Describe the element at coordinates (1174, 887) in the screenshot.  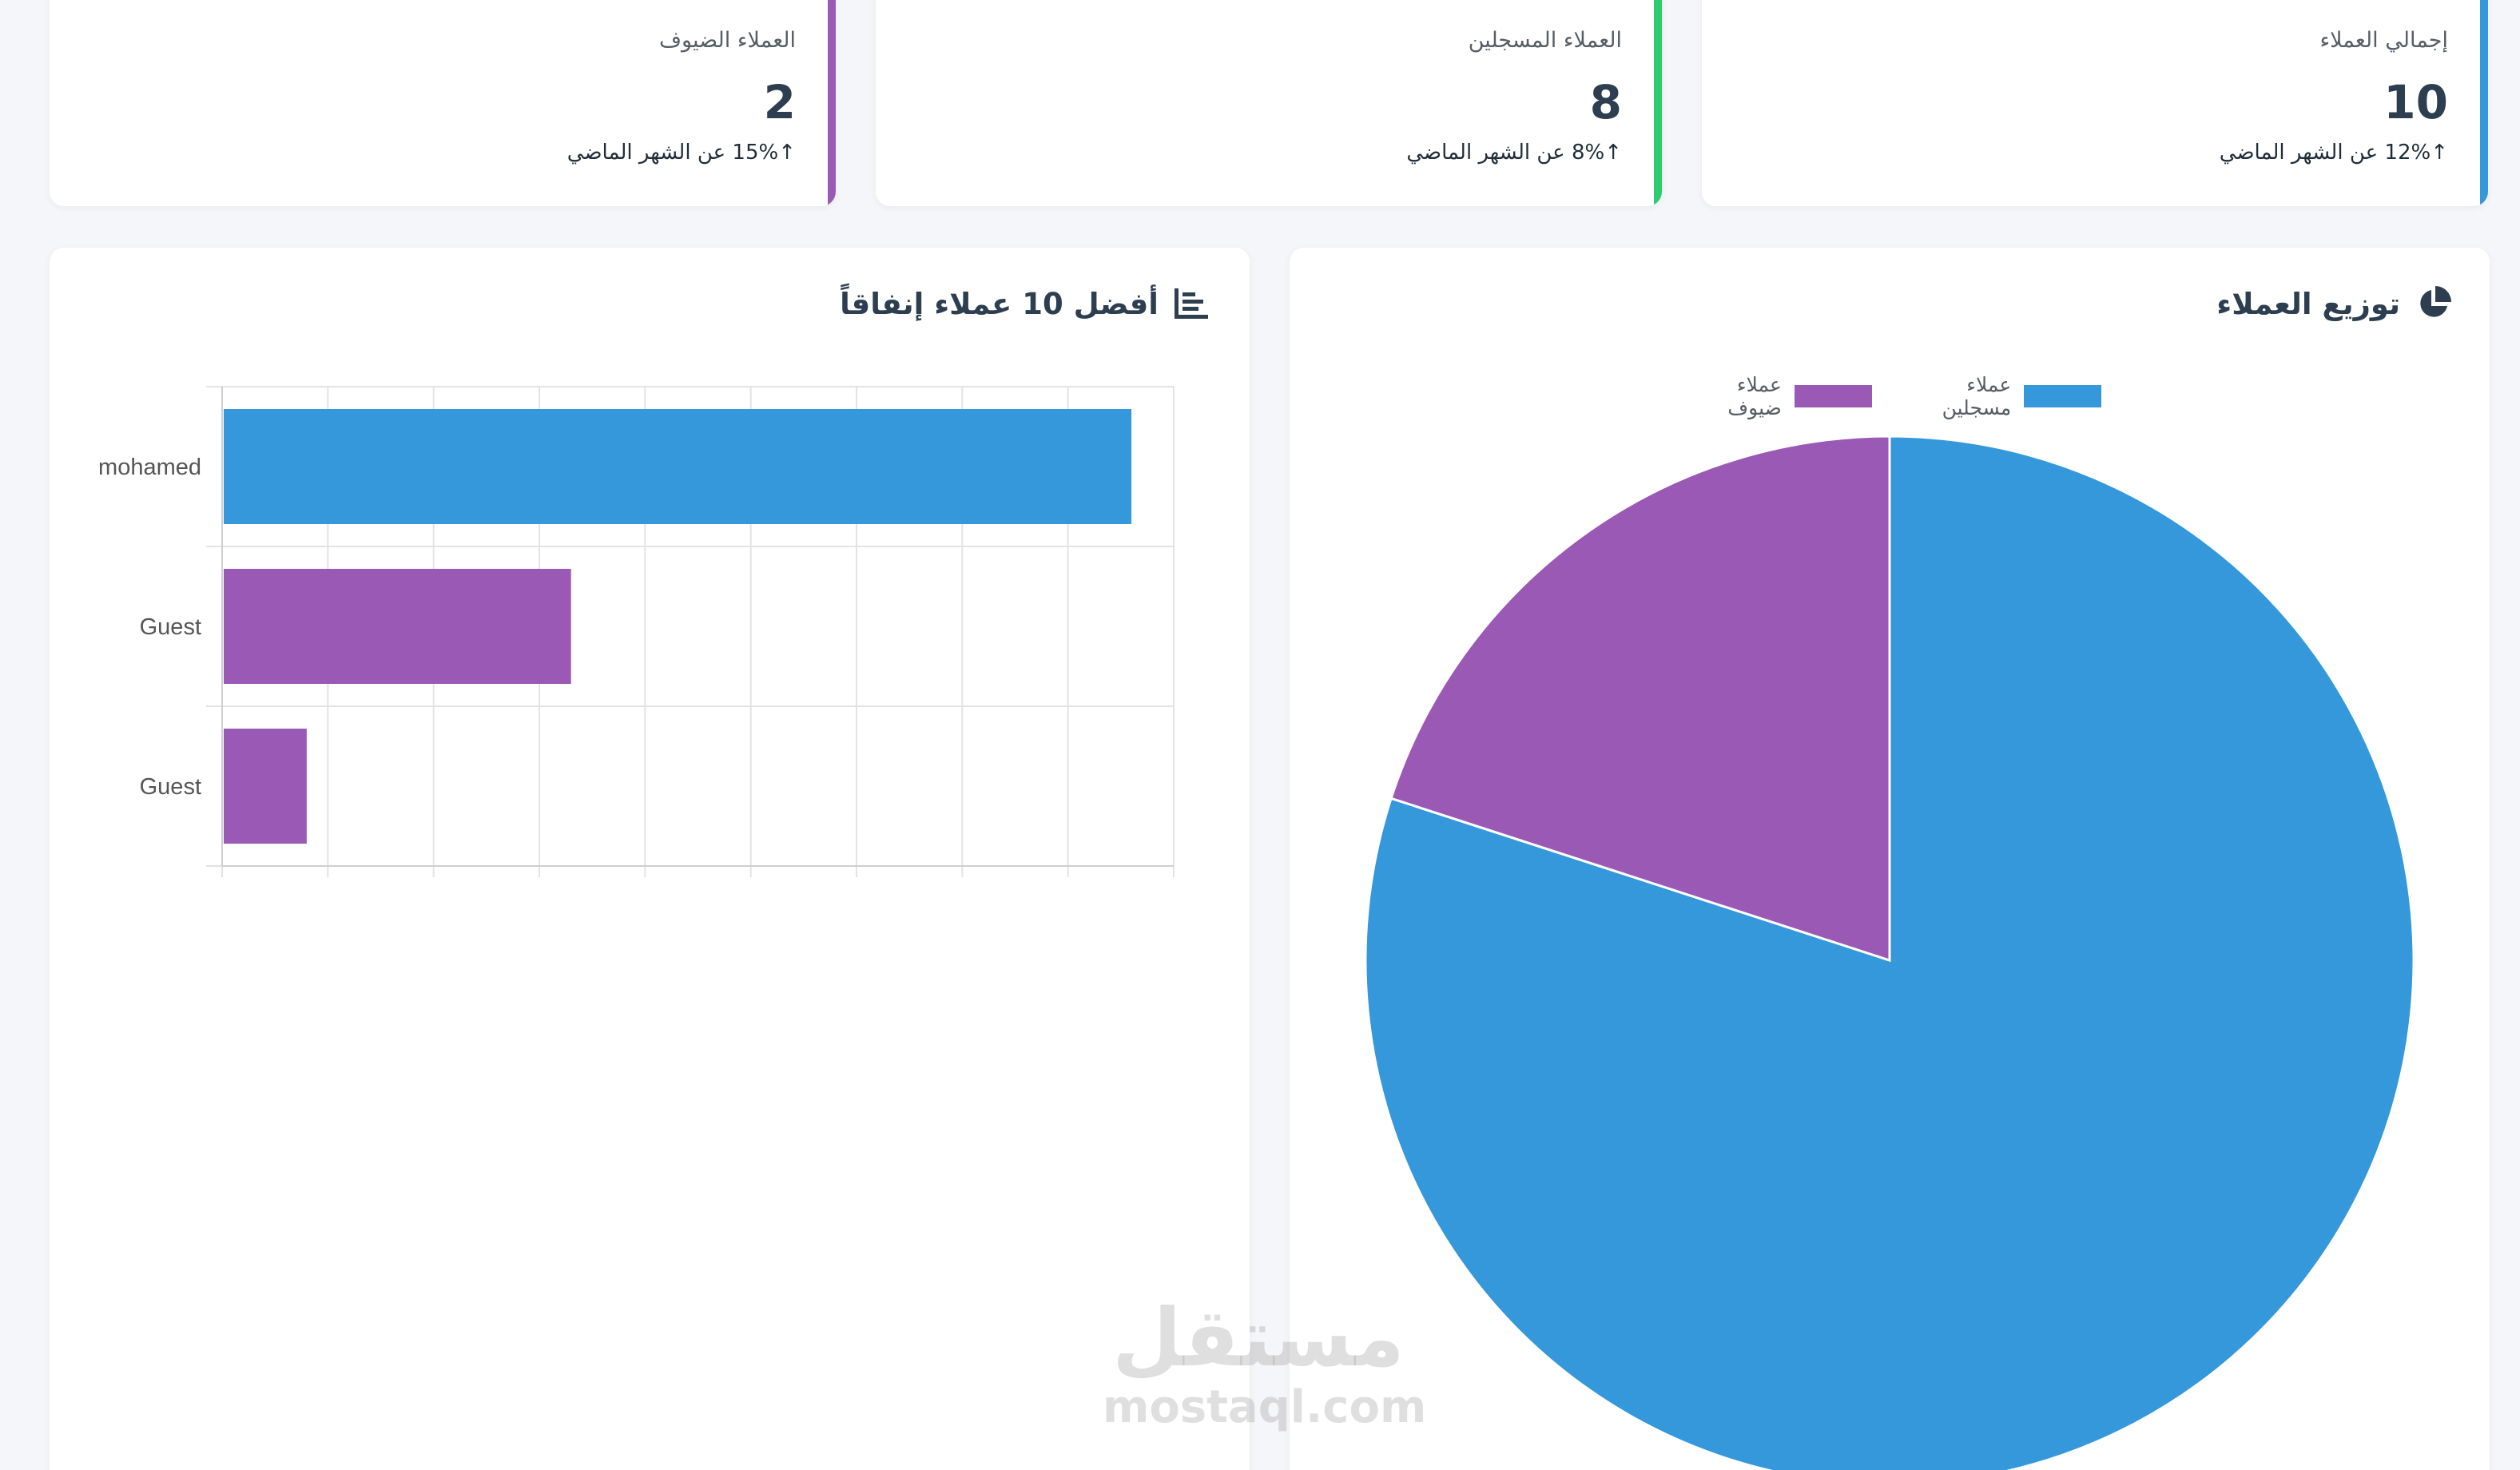
I see `x-tick-label: 1,800` at that location.